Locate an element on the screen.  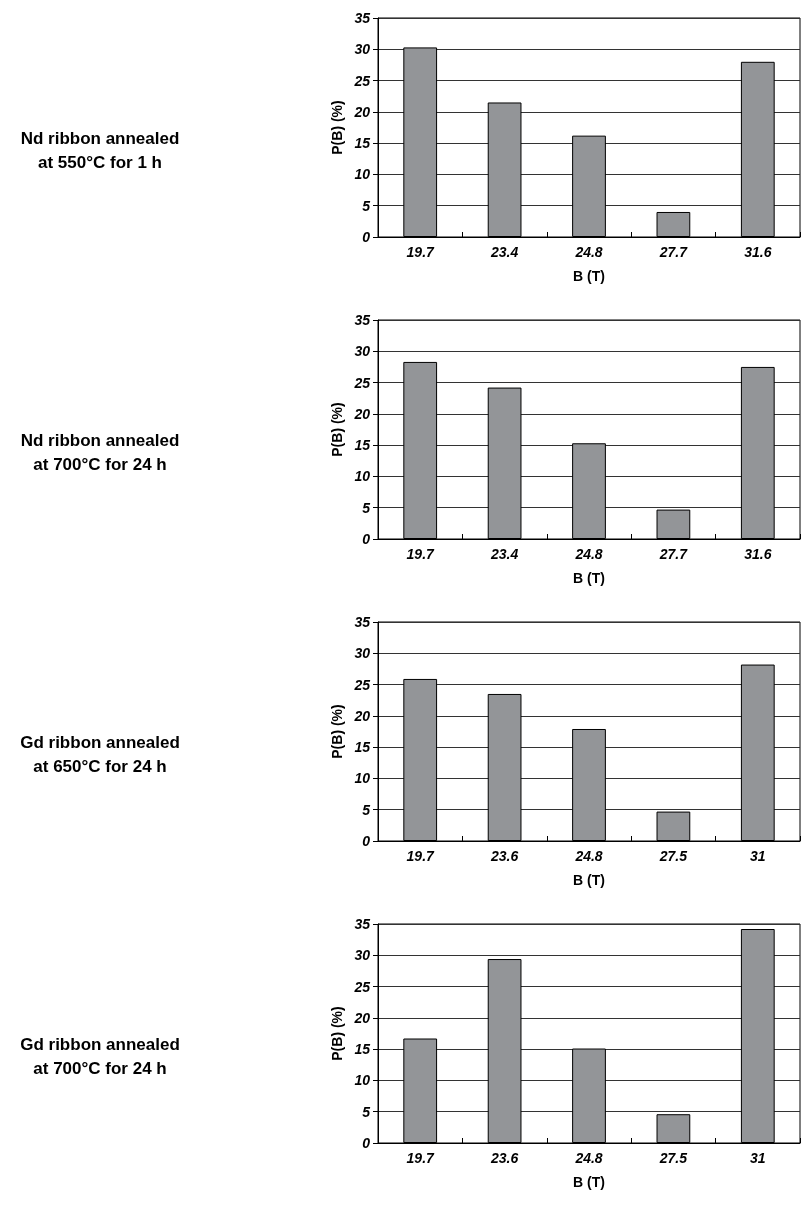
text: Nd ribbon annealed at 700°C for 24 h is located at coordinates (100, 453).